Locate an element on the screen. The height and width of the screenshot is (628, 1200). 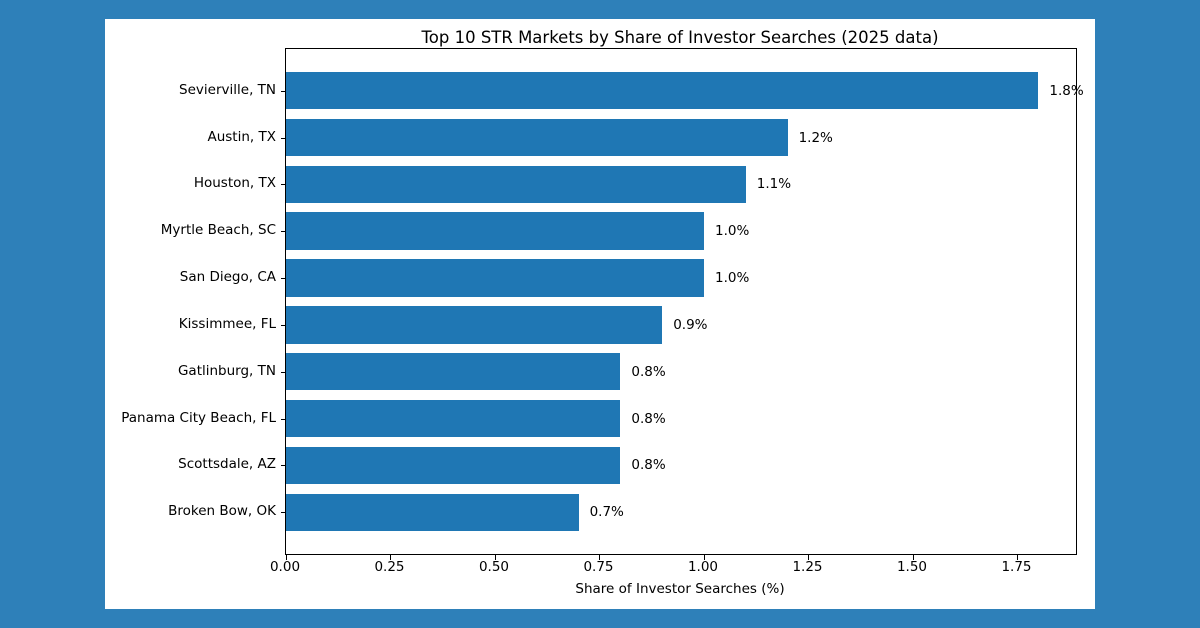
y-tick-label: Austin, TX is located at coordinates (241, 136).